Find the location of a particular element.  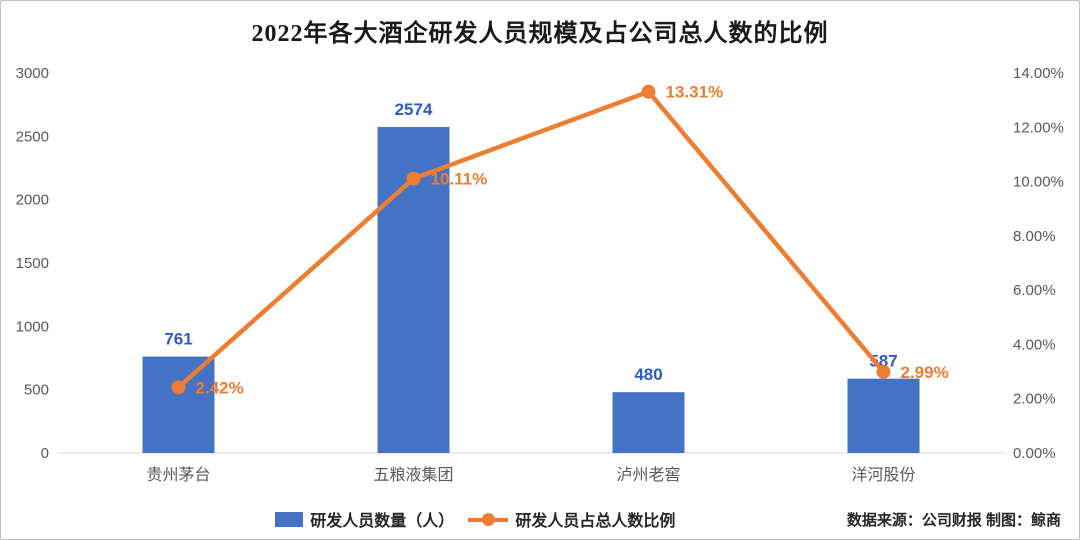

x-axis-category-label: 贵州茅台 is located at coordinates (178, 475).